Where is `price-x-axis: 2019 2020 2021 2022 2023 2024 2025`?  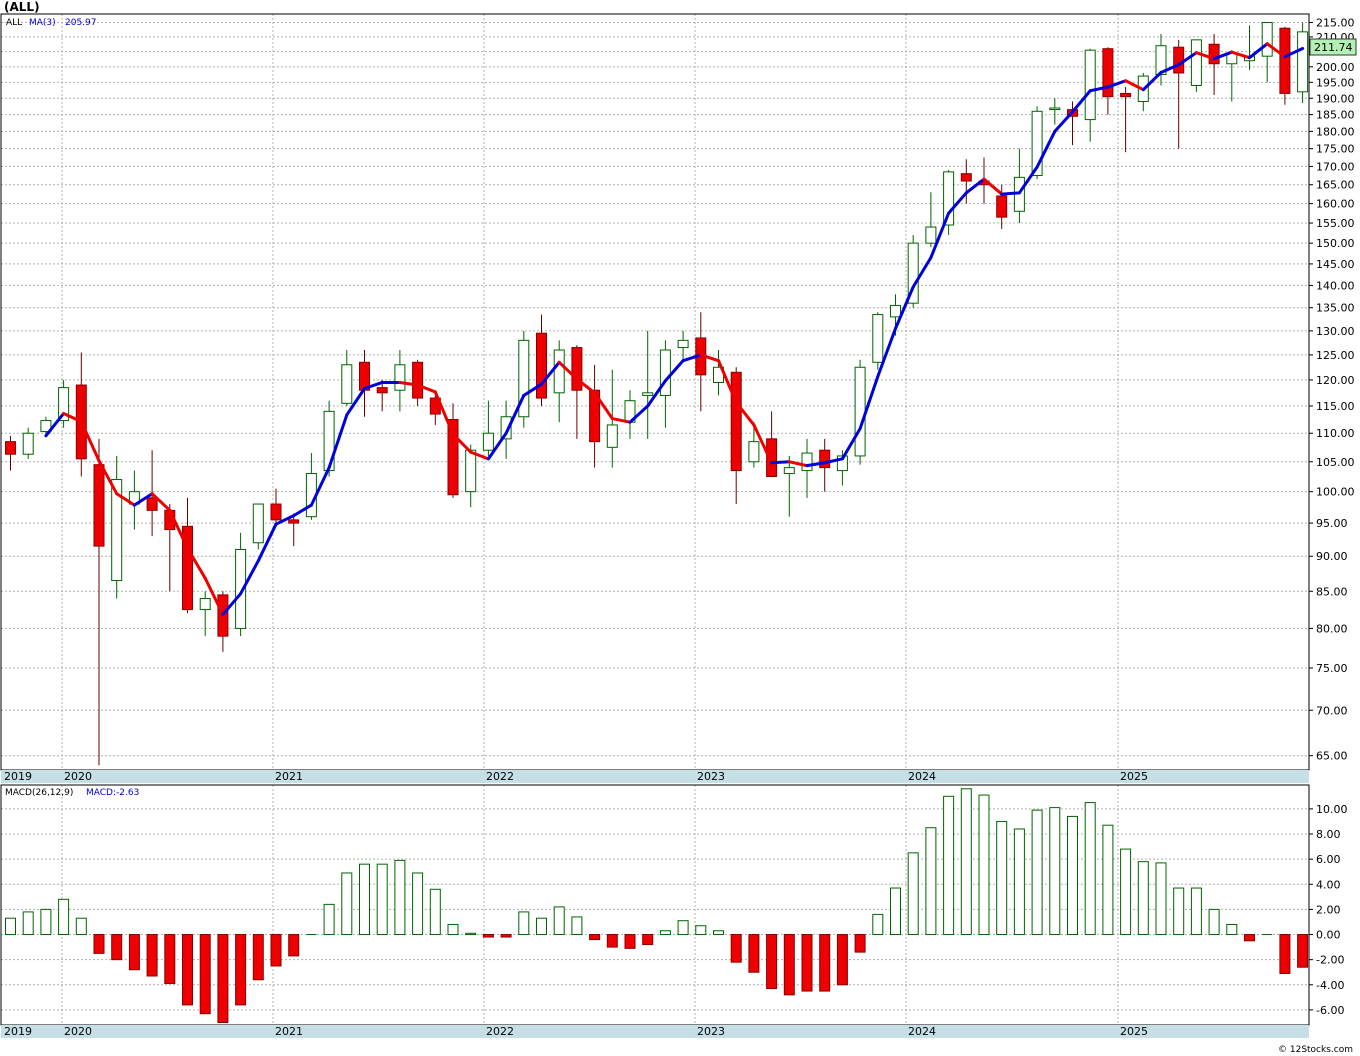 price-x-axis: 2019 2020 2021 2022 2023 2024 2025 is located at coordinates (655, 776).